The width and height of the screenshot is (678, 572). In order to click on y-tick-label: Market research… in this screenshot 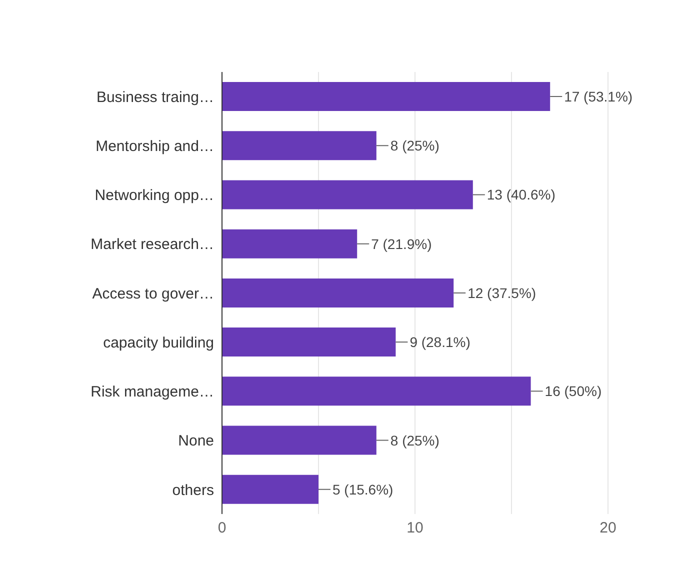, I will do `click(152, 245)`.